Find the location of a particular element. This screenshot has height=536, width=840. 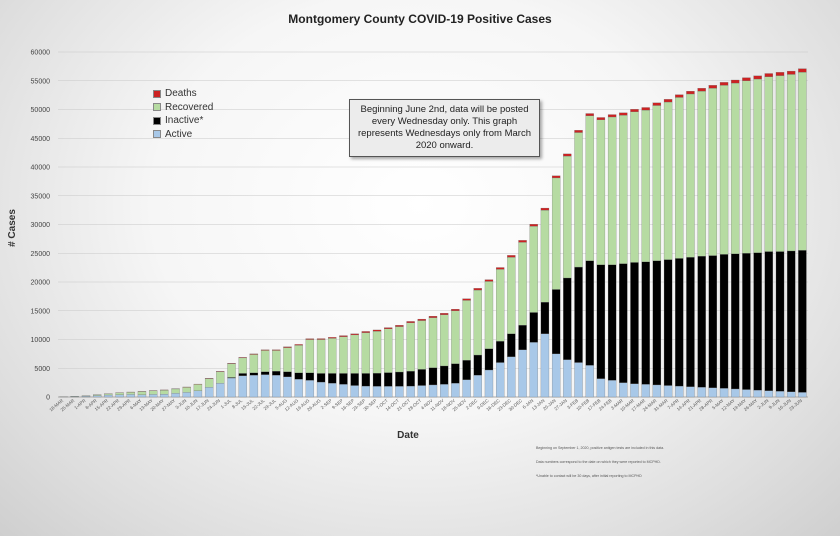

legend-label: Active is located at coordinates (179, 134).